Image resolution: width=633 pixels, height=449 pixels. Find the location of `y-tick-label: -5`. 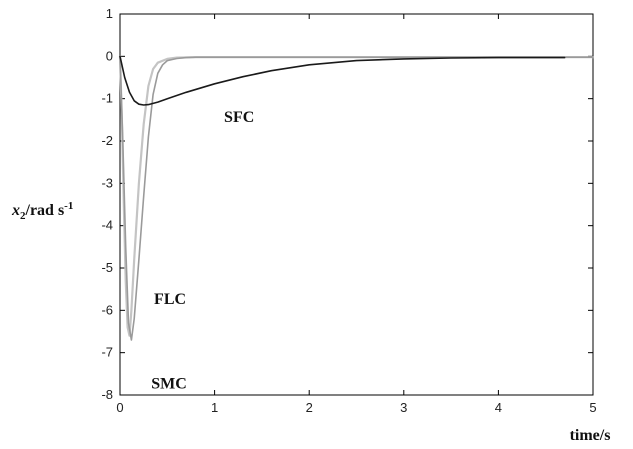

y-tick-label: -5 is located at coordinates (107, 267).